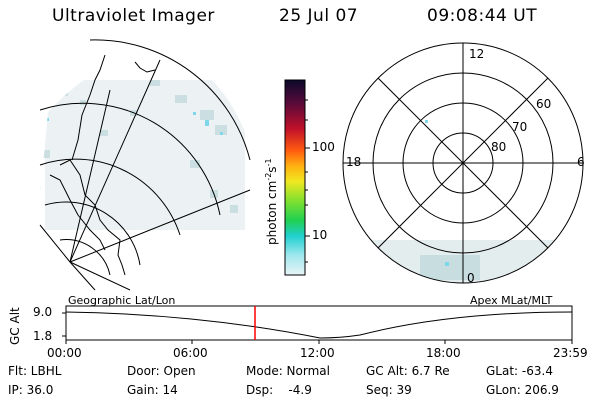 The image size is (600, 400). Describe the element at coordinates (320, 235) in the screenshot. I see `colorbar-tick-10: 10` at that location.